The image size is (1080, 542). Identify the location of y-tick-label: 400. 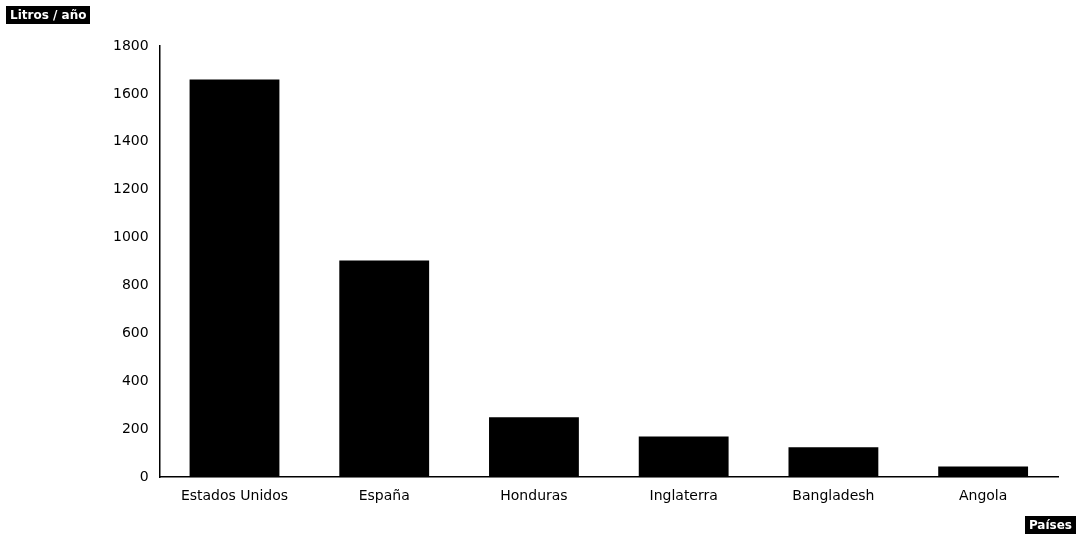
(135, 380).